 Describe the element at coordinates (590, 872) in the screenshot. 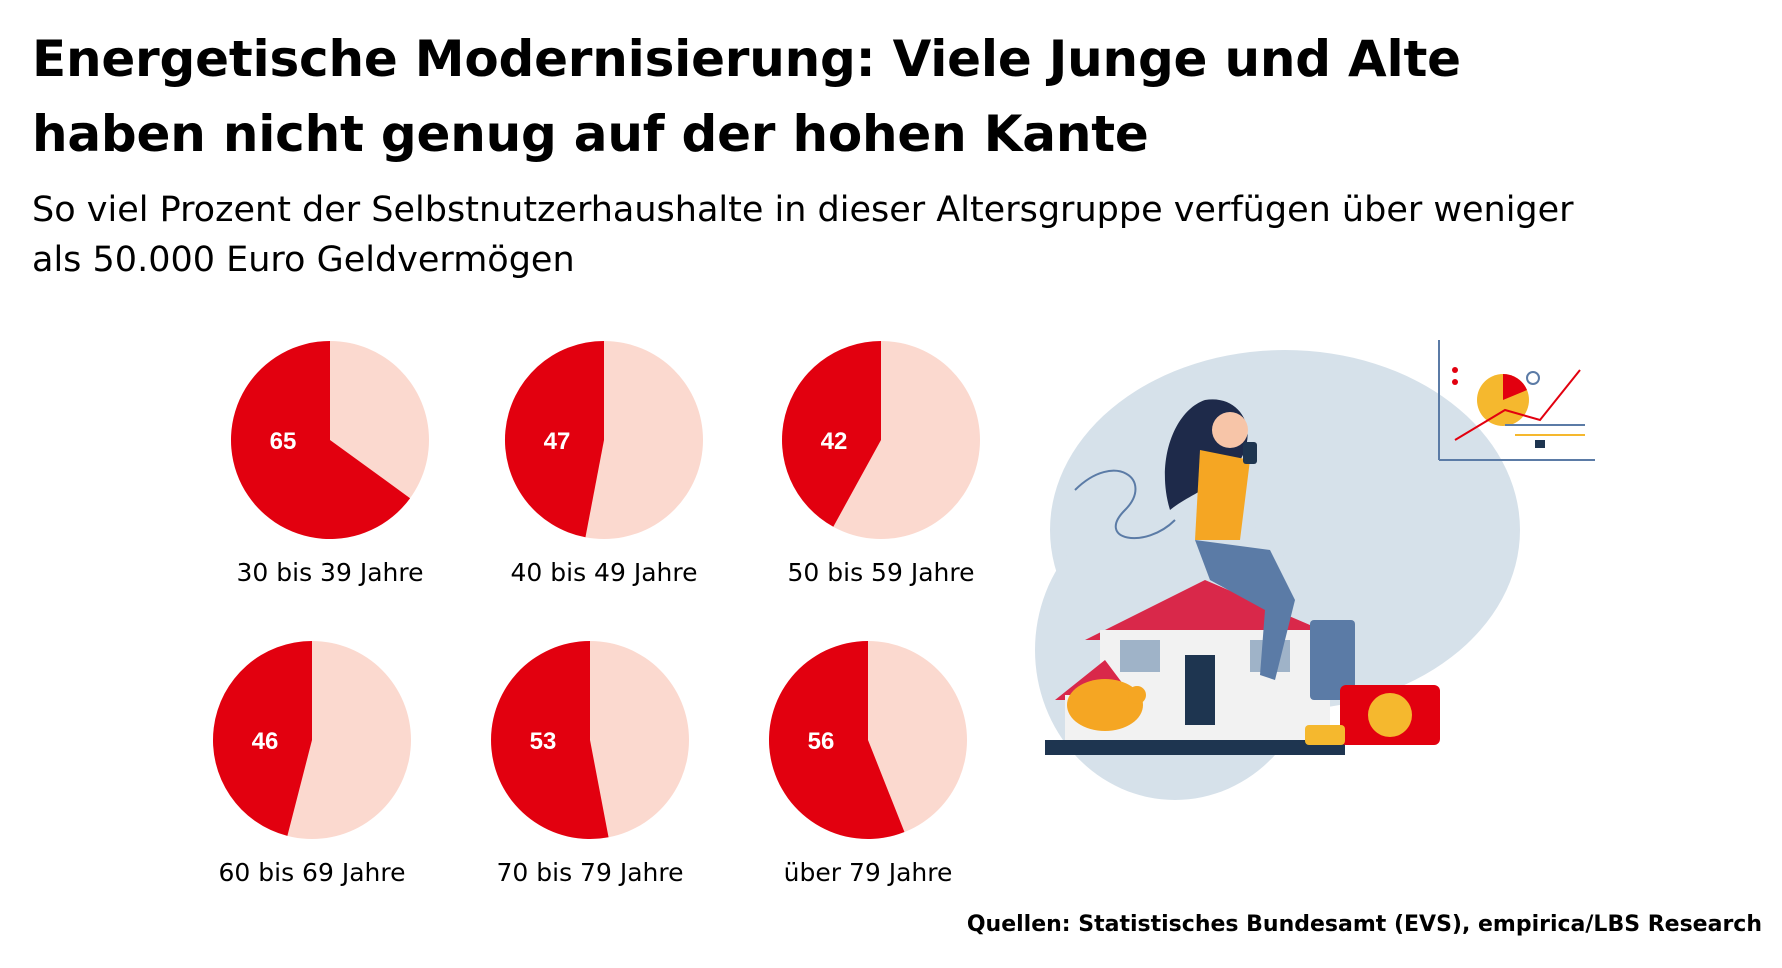

I see `pie-category-label: 70 bis 79 Jahre` at that location.